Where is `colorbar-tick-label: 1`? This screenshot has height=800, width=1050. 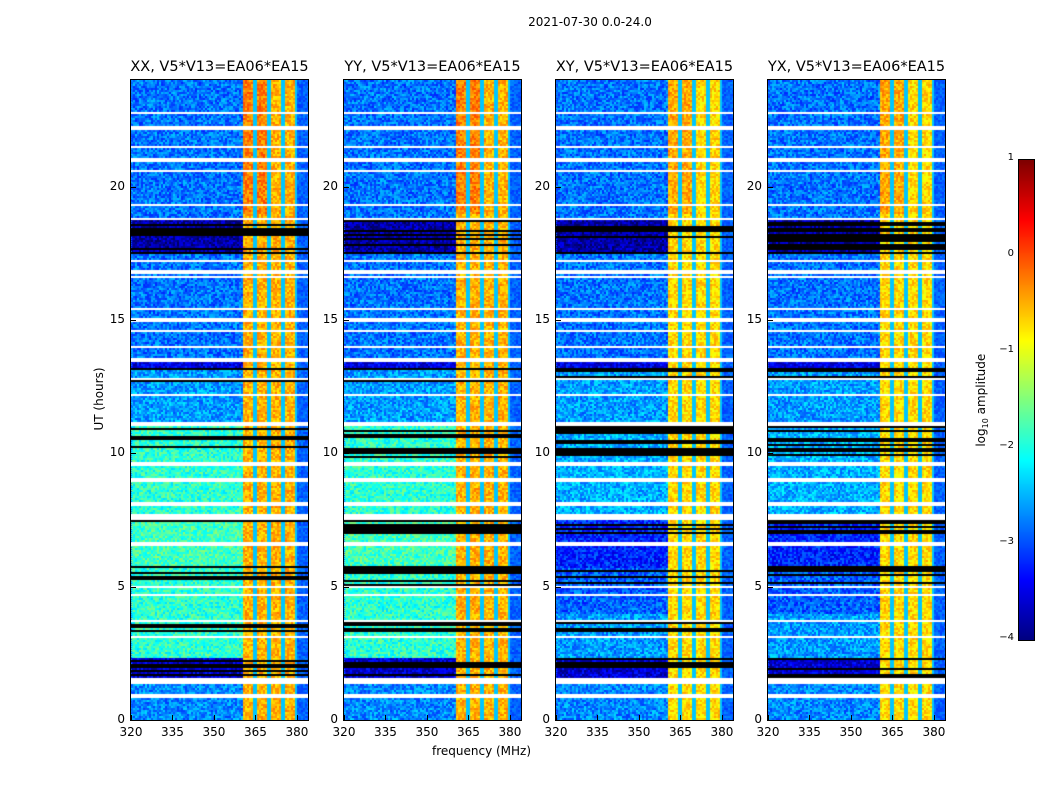 colorbar-tick-label: 1 is located at coordinates (1010, 157).